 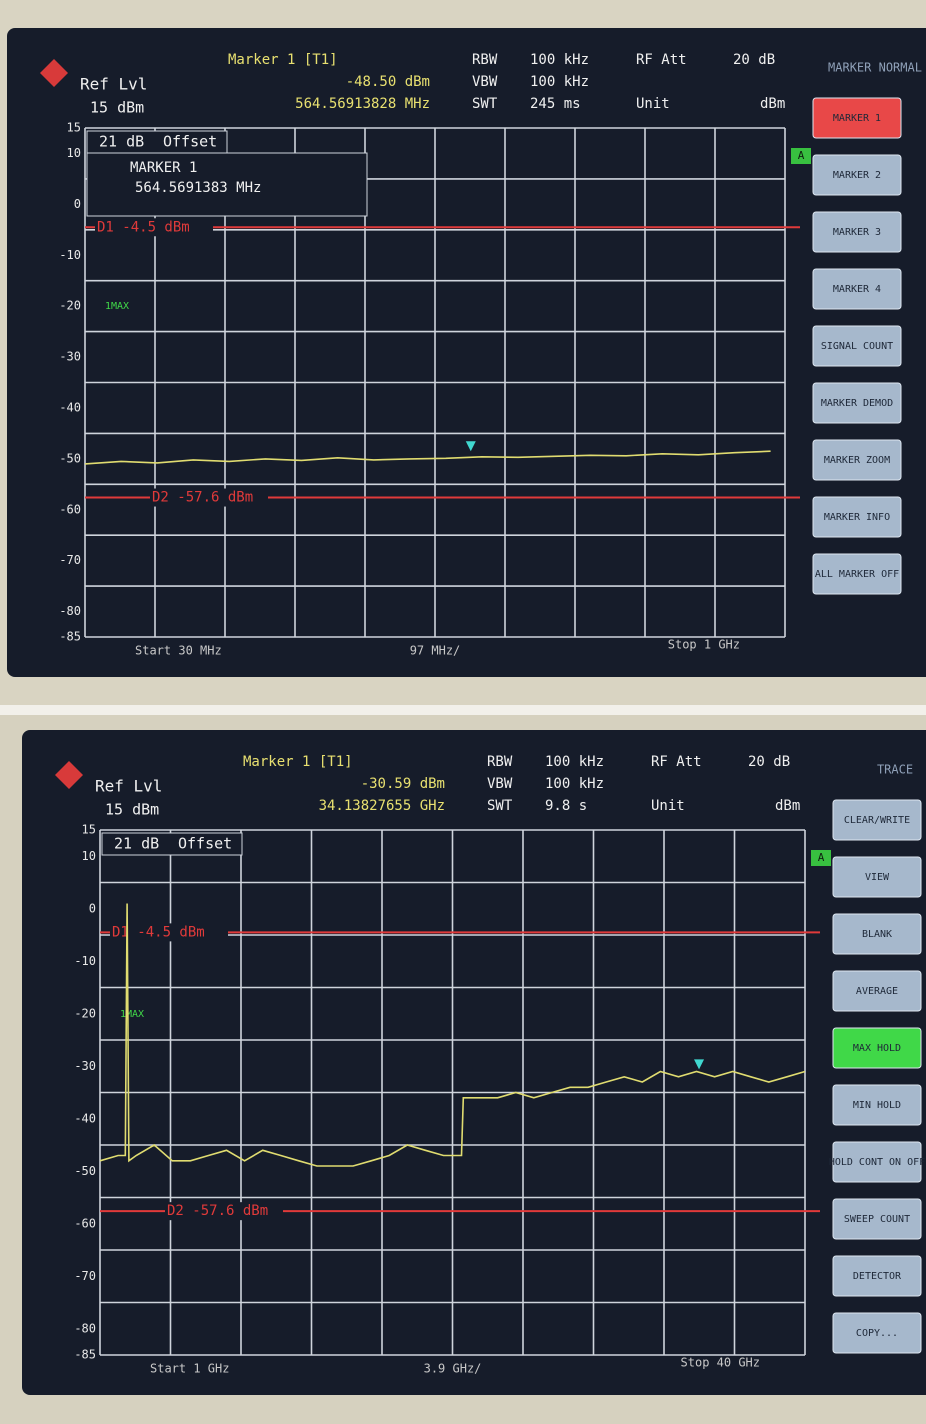 I want to click on y-tick-label: -85, so click(x=85, y=1355).